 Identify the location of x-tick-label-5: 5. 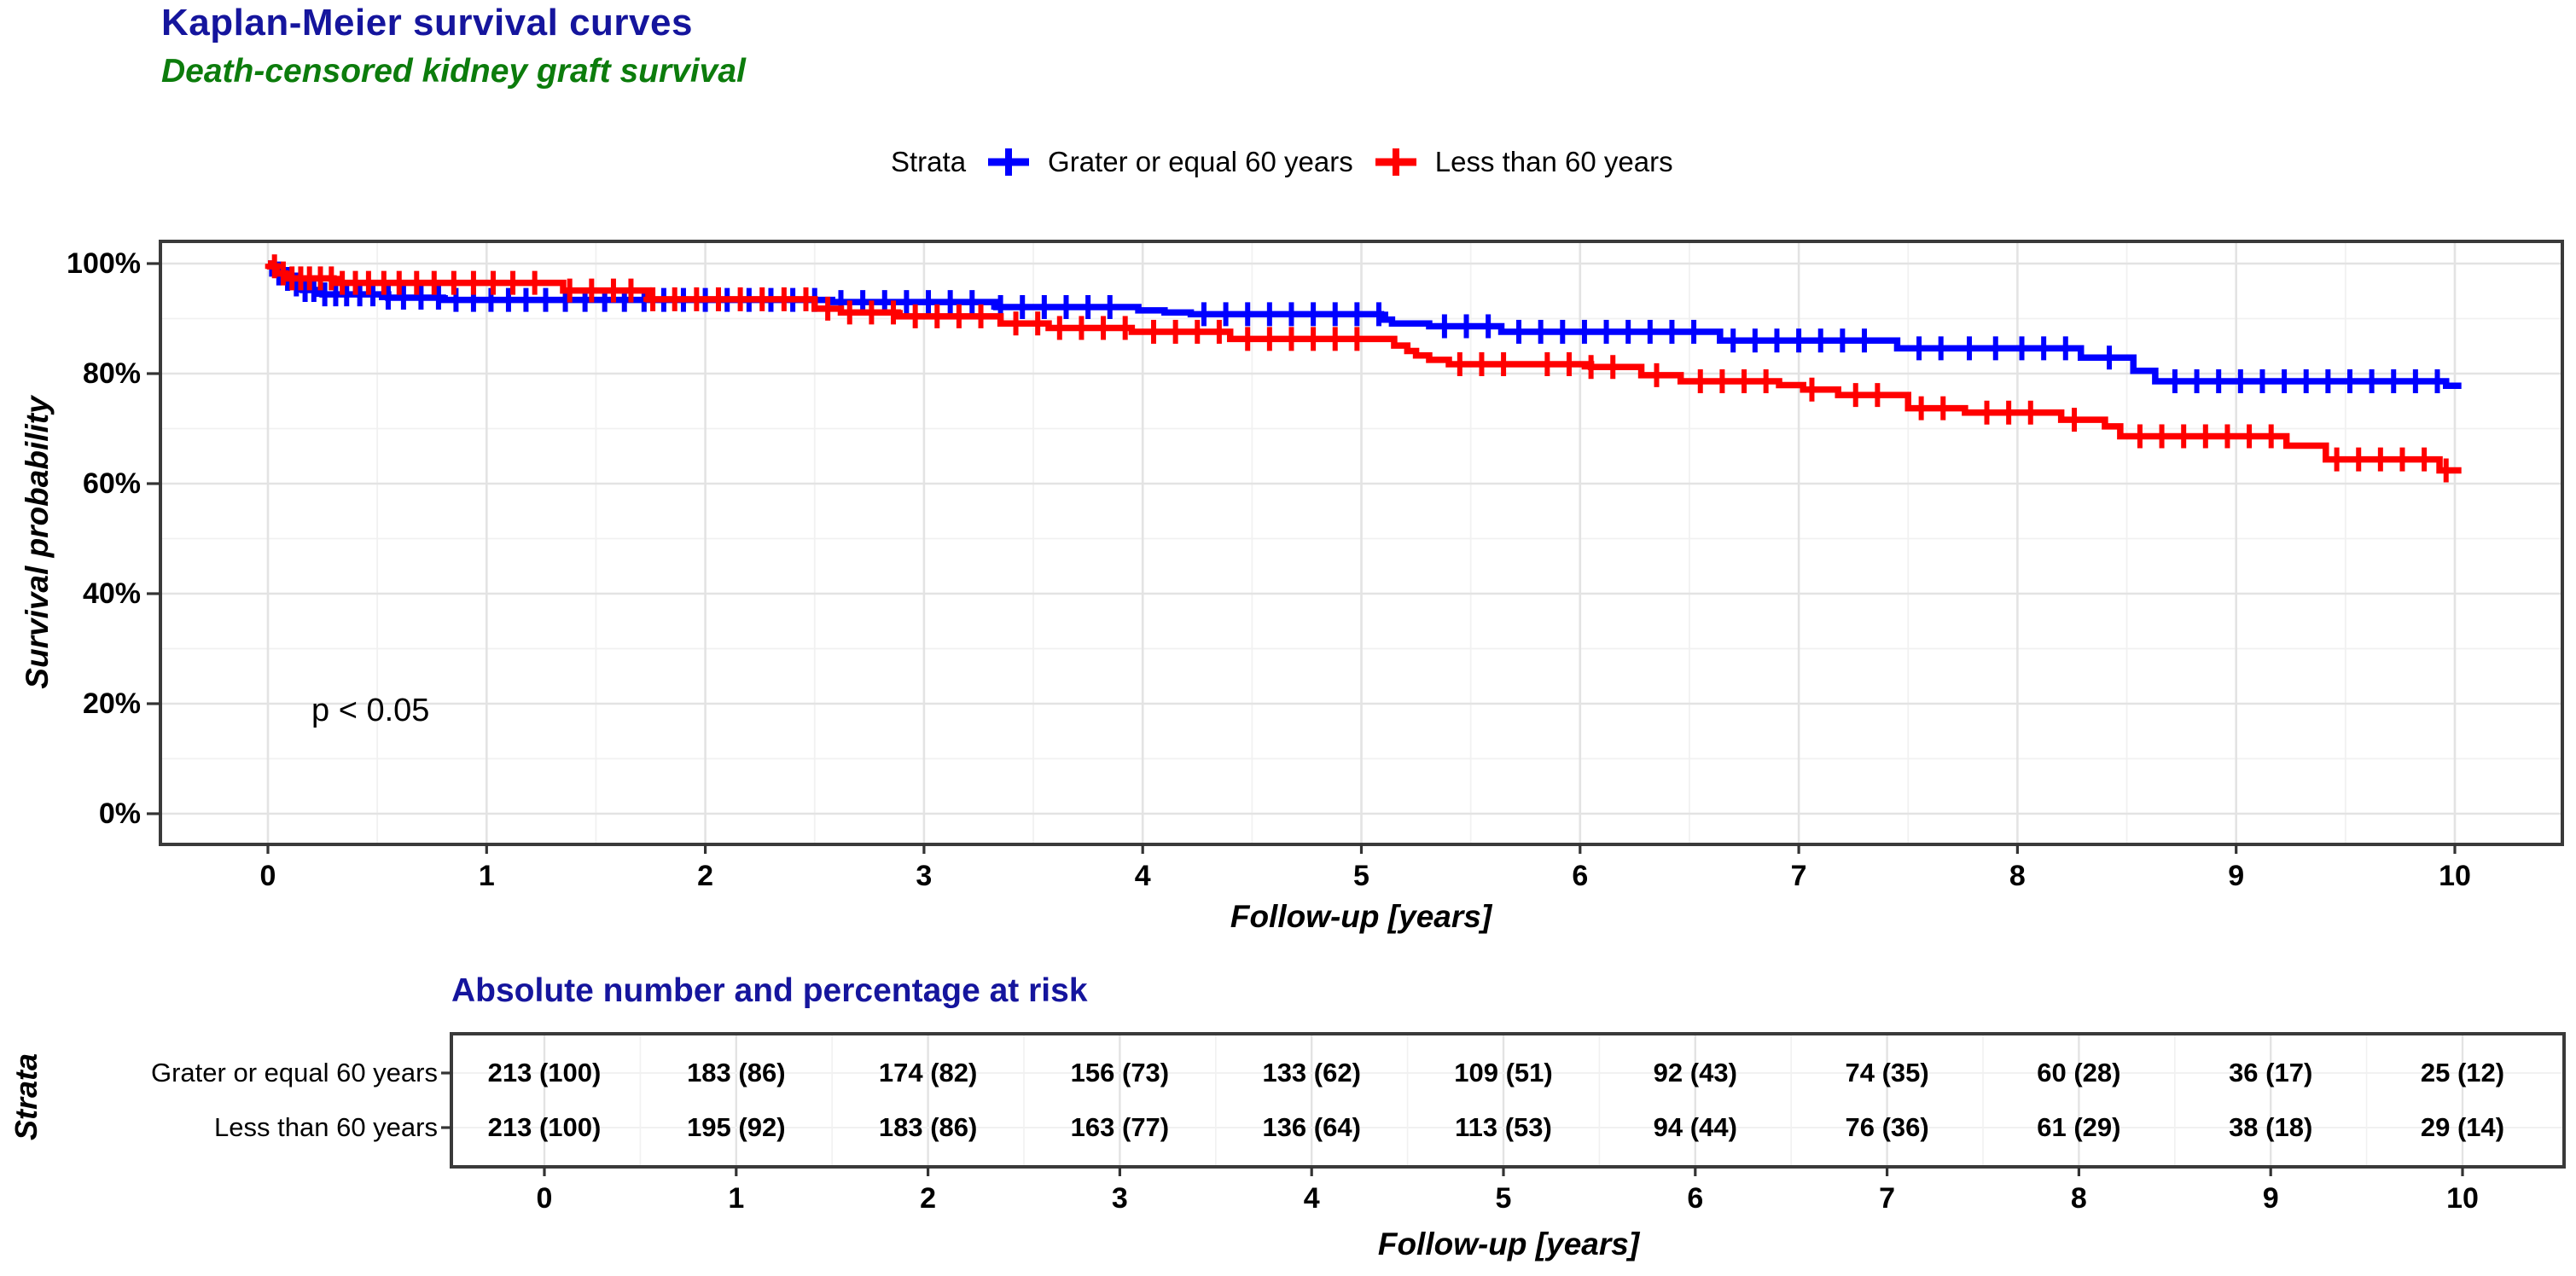
(1361, 876).